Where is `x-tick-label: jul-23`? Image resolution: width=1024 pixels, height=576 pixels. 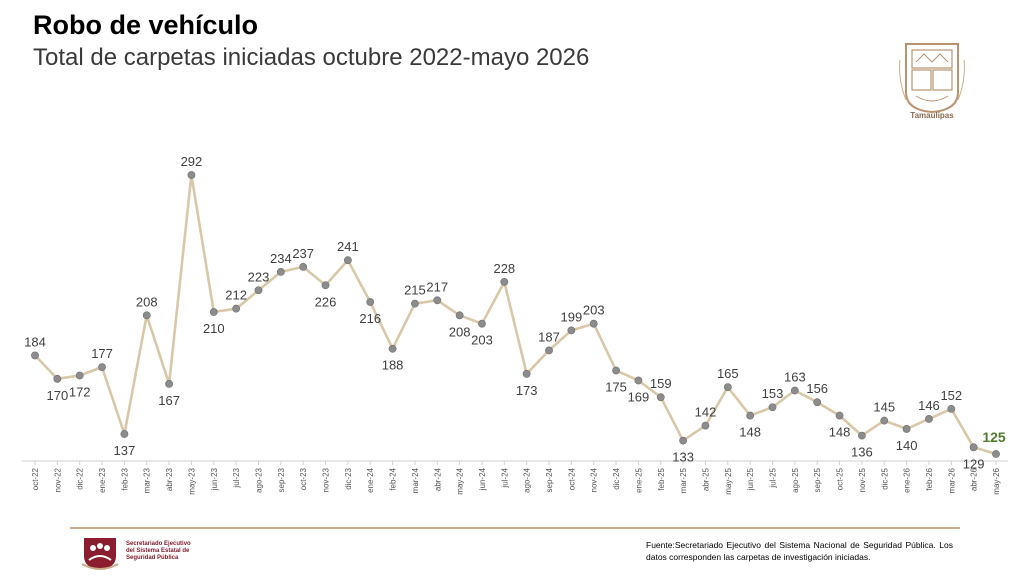 x-tick-label: jul-23 is located at coordinates (236, 477).